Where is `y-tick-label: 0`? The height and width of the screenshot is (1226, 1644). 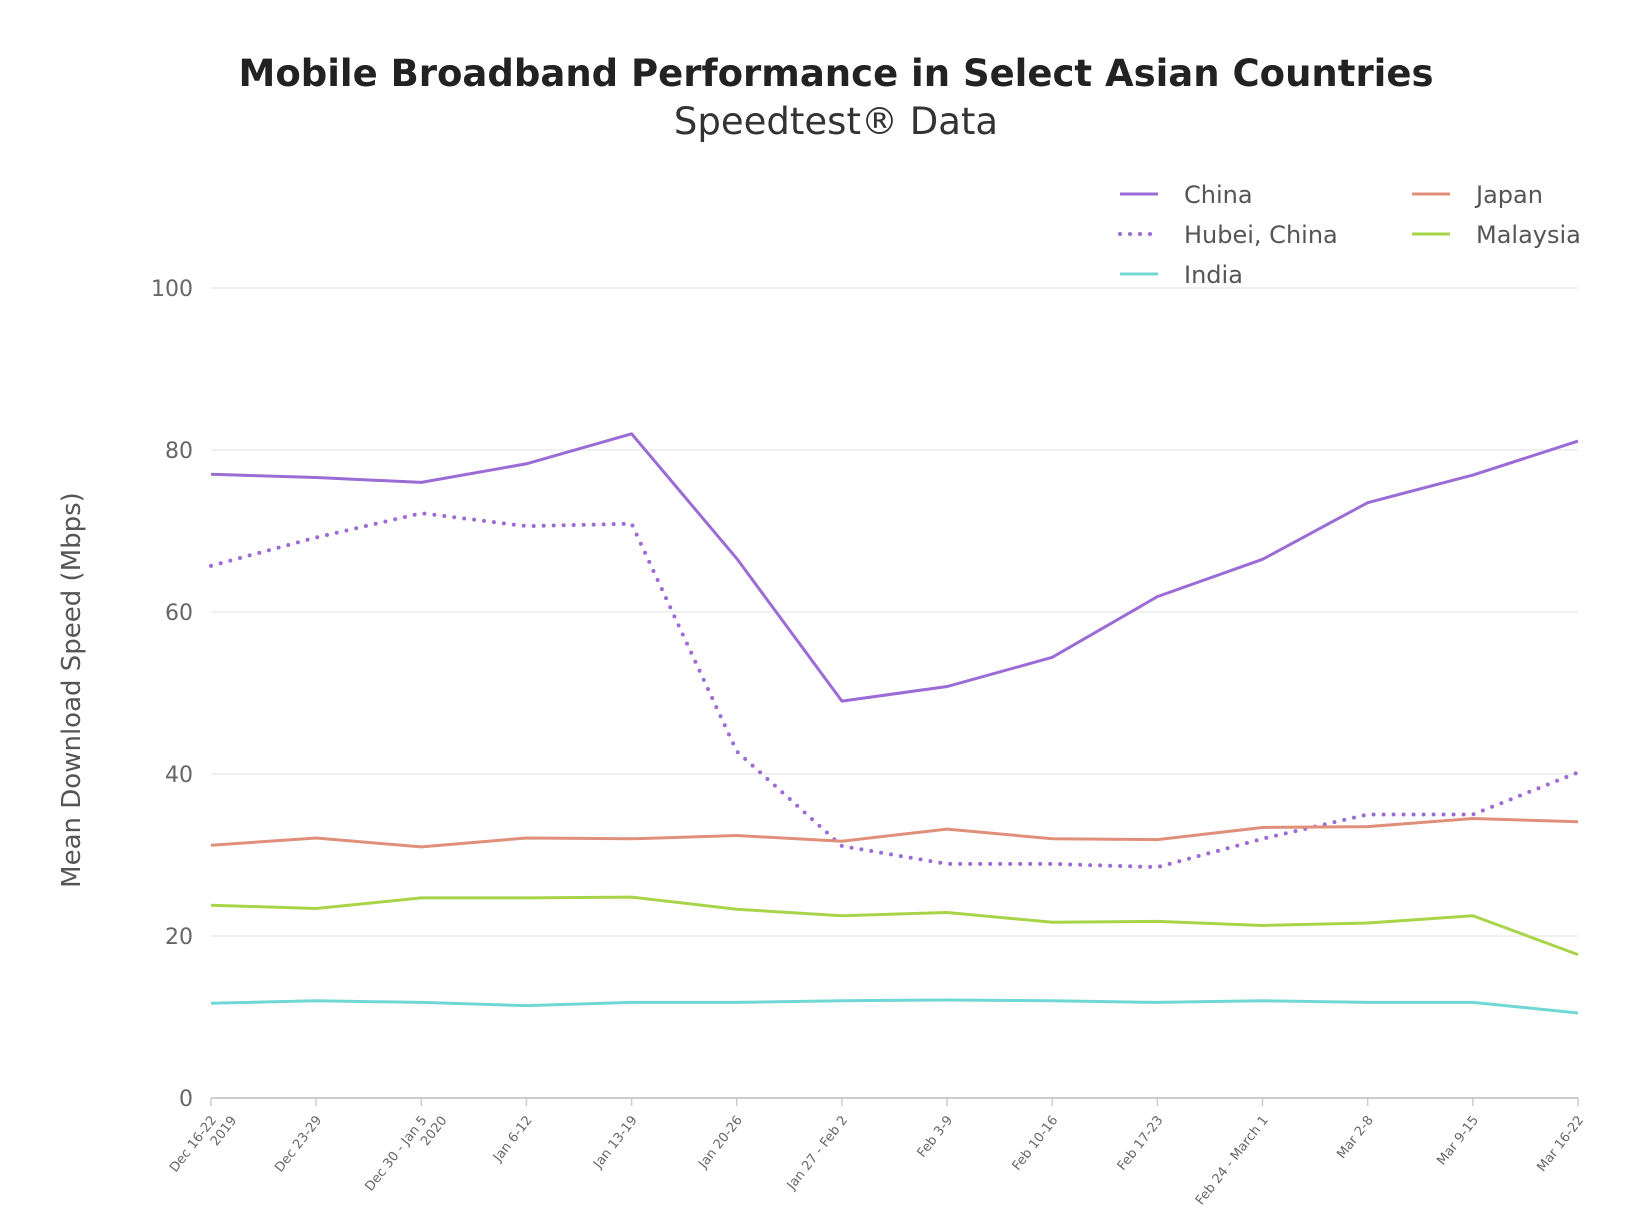 y-tick-label: 0 is located at coordinates (186, 1099).